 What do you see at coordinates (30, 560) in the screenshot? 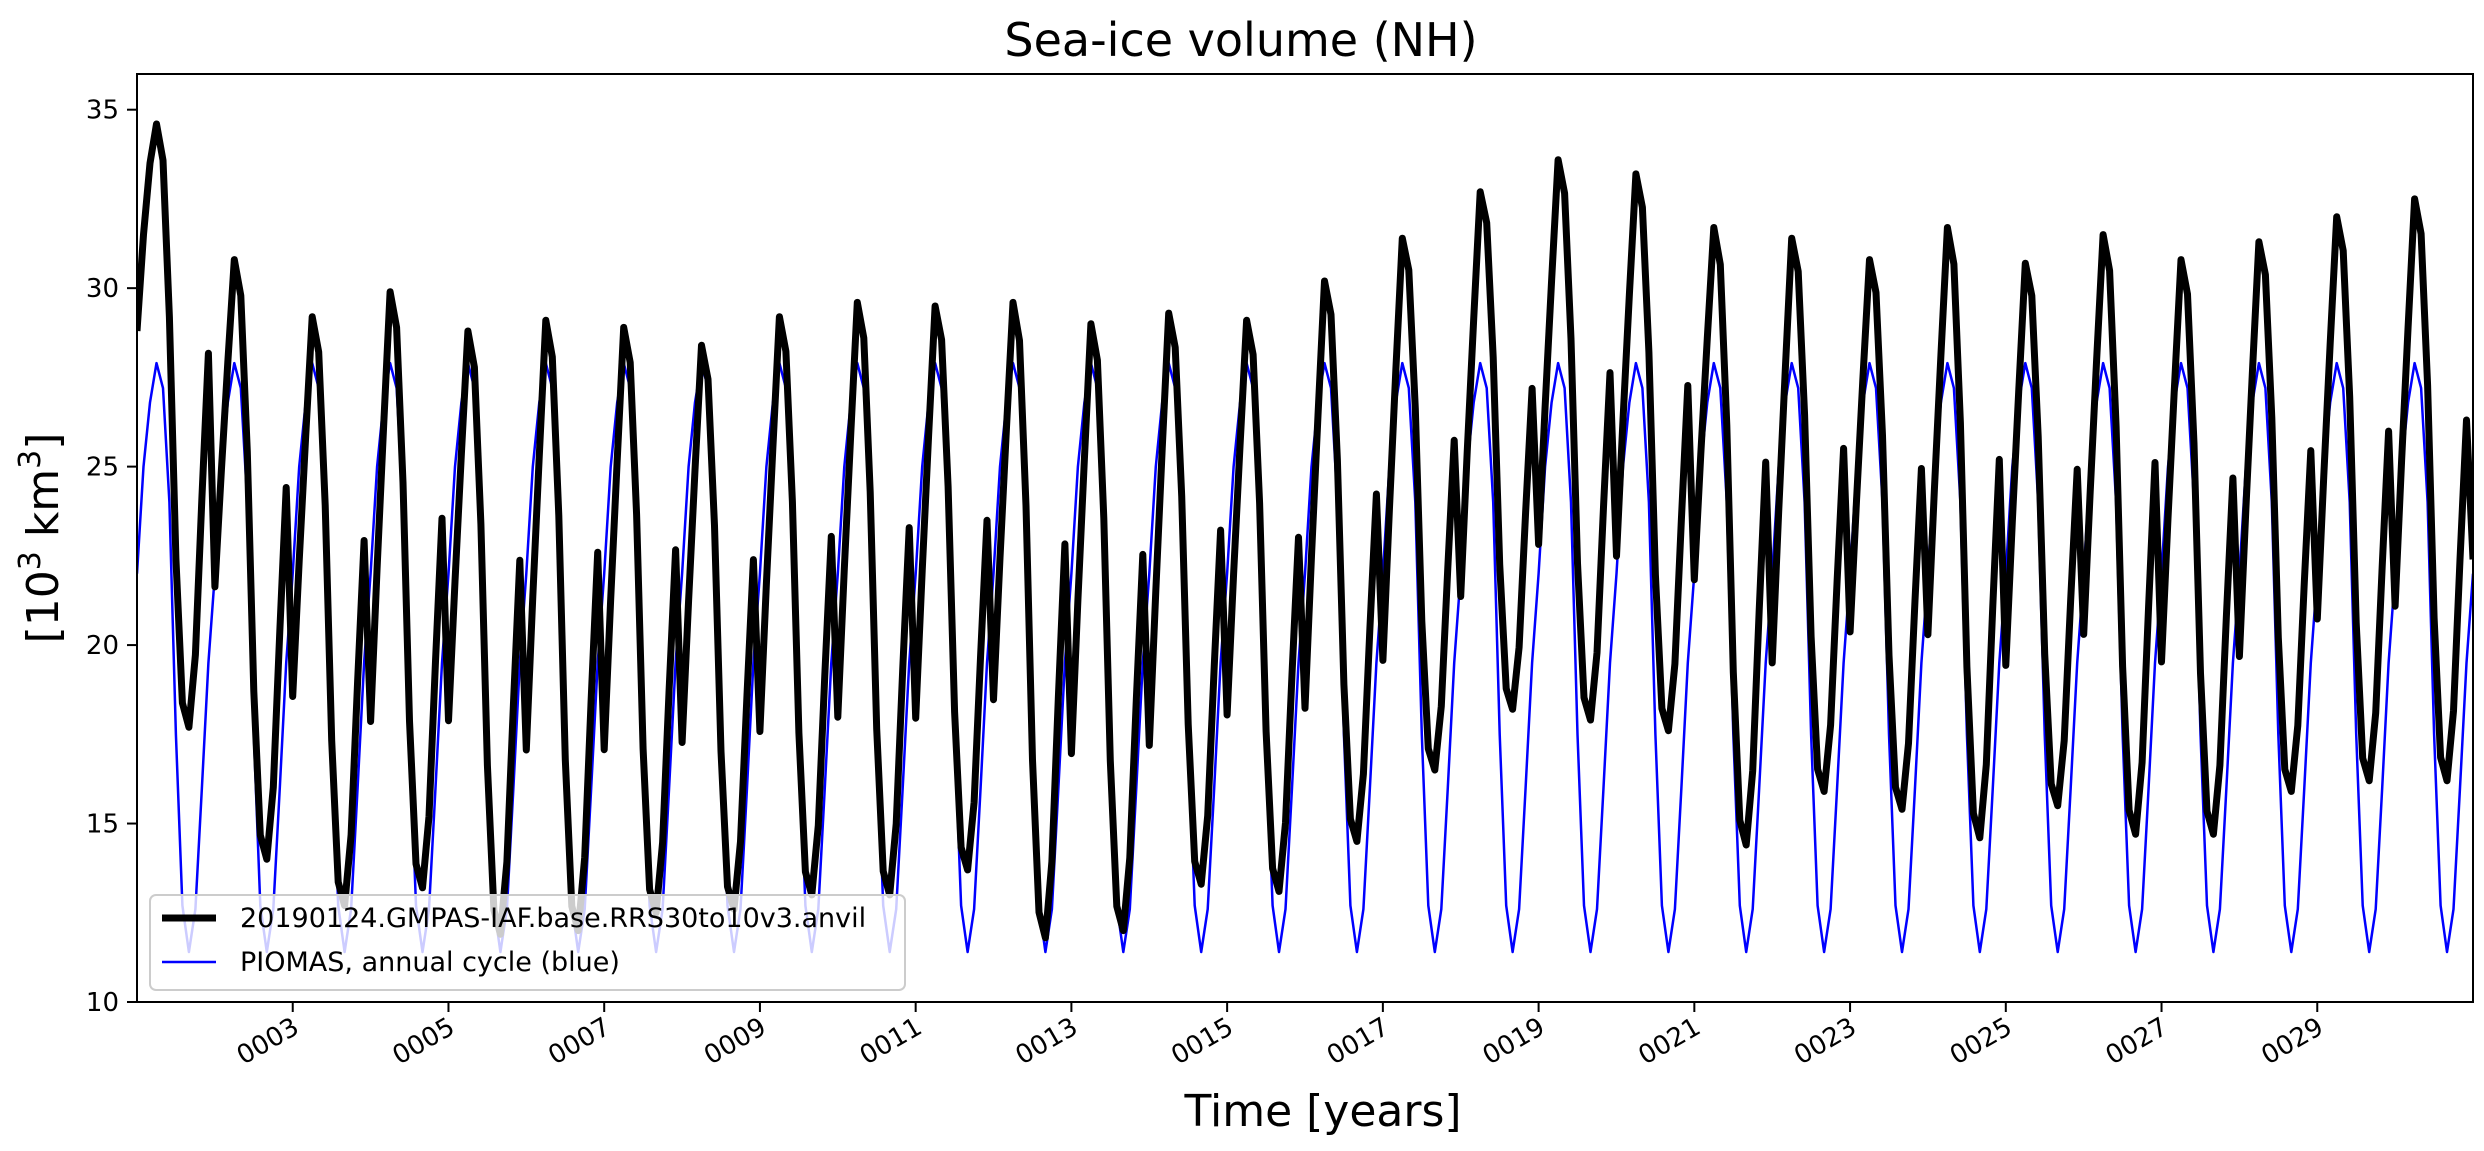
I see `y-axis-label-exponent: 3` at bounding box center [30, 560].